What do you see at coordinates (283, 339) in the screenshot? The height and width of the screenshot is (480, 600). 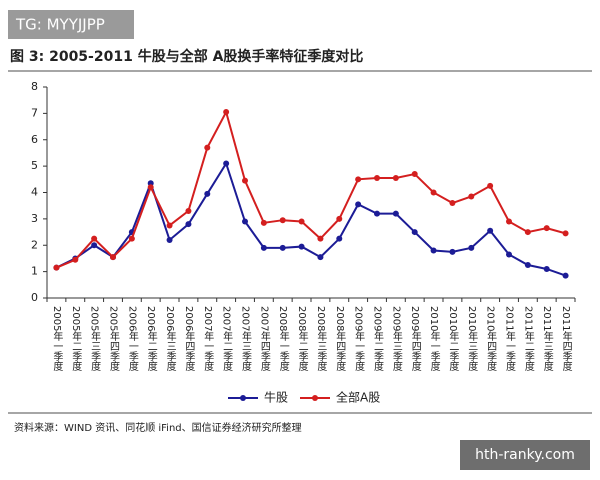 I see `x-tick-label: 2008年一季度` at bounding box center [283, 339].